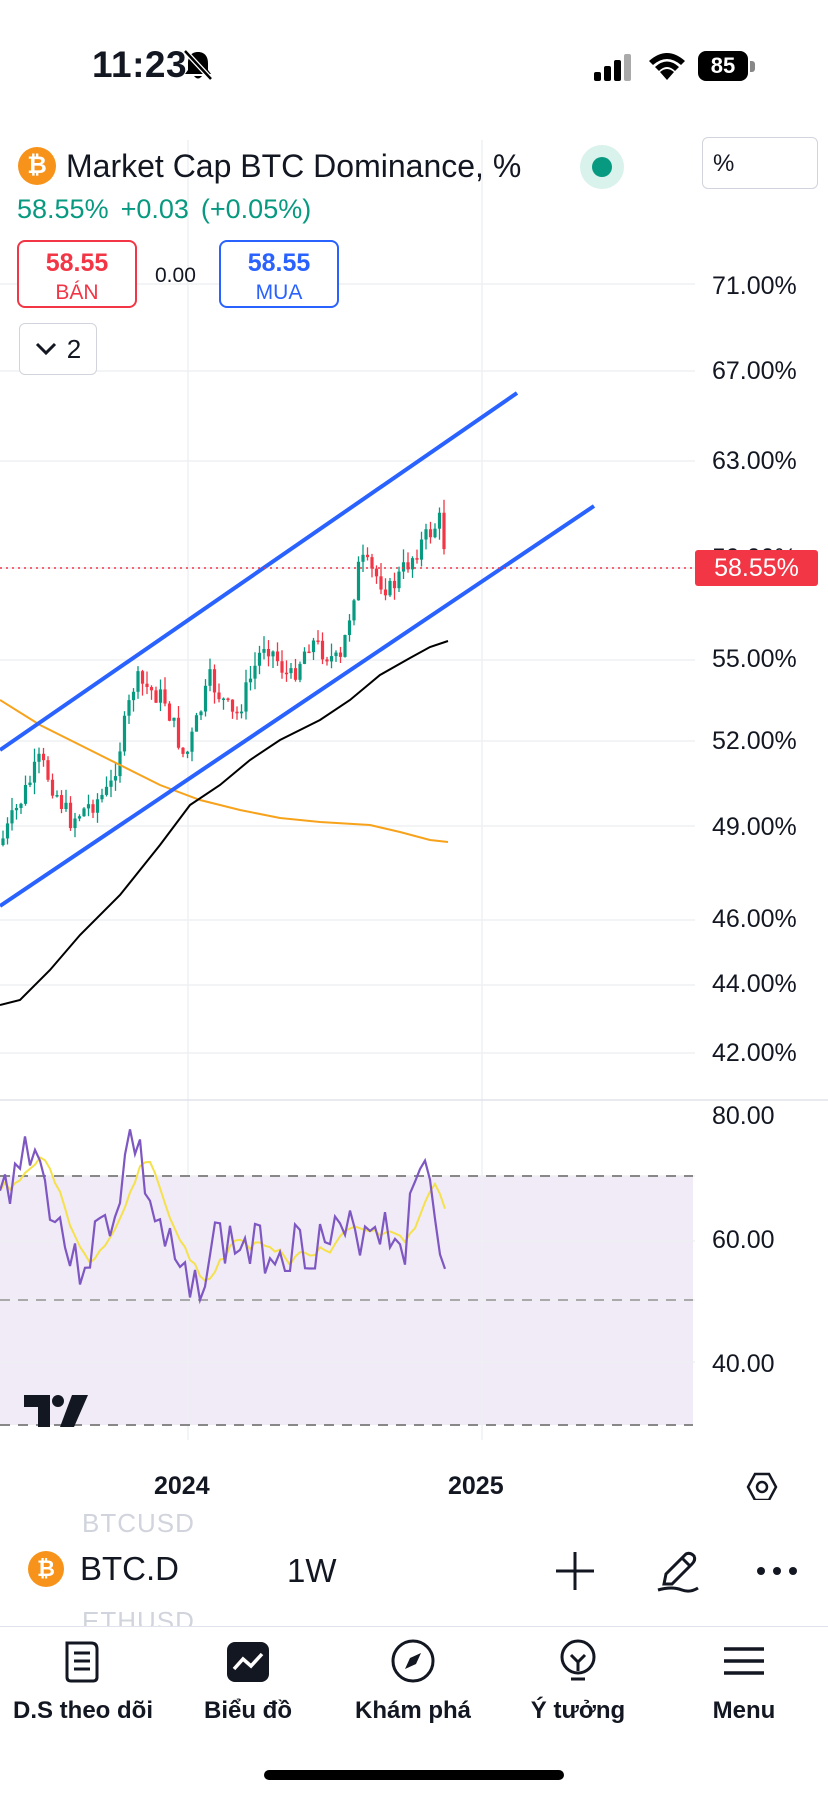  What do you see at coordinates (77, 274) in the screenshot?
I see `sell-button: 58.55 BÁN` at bounding box center [77, 274].